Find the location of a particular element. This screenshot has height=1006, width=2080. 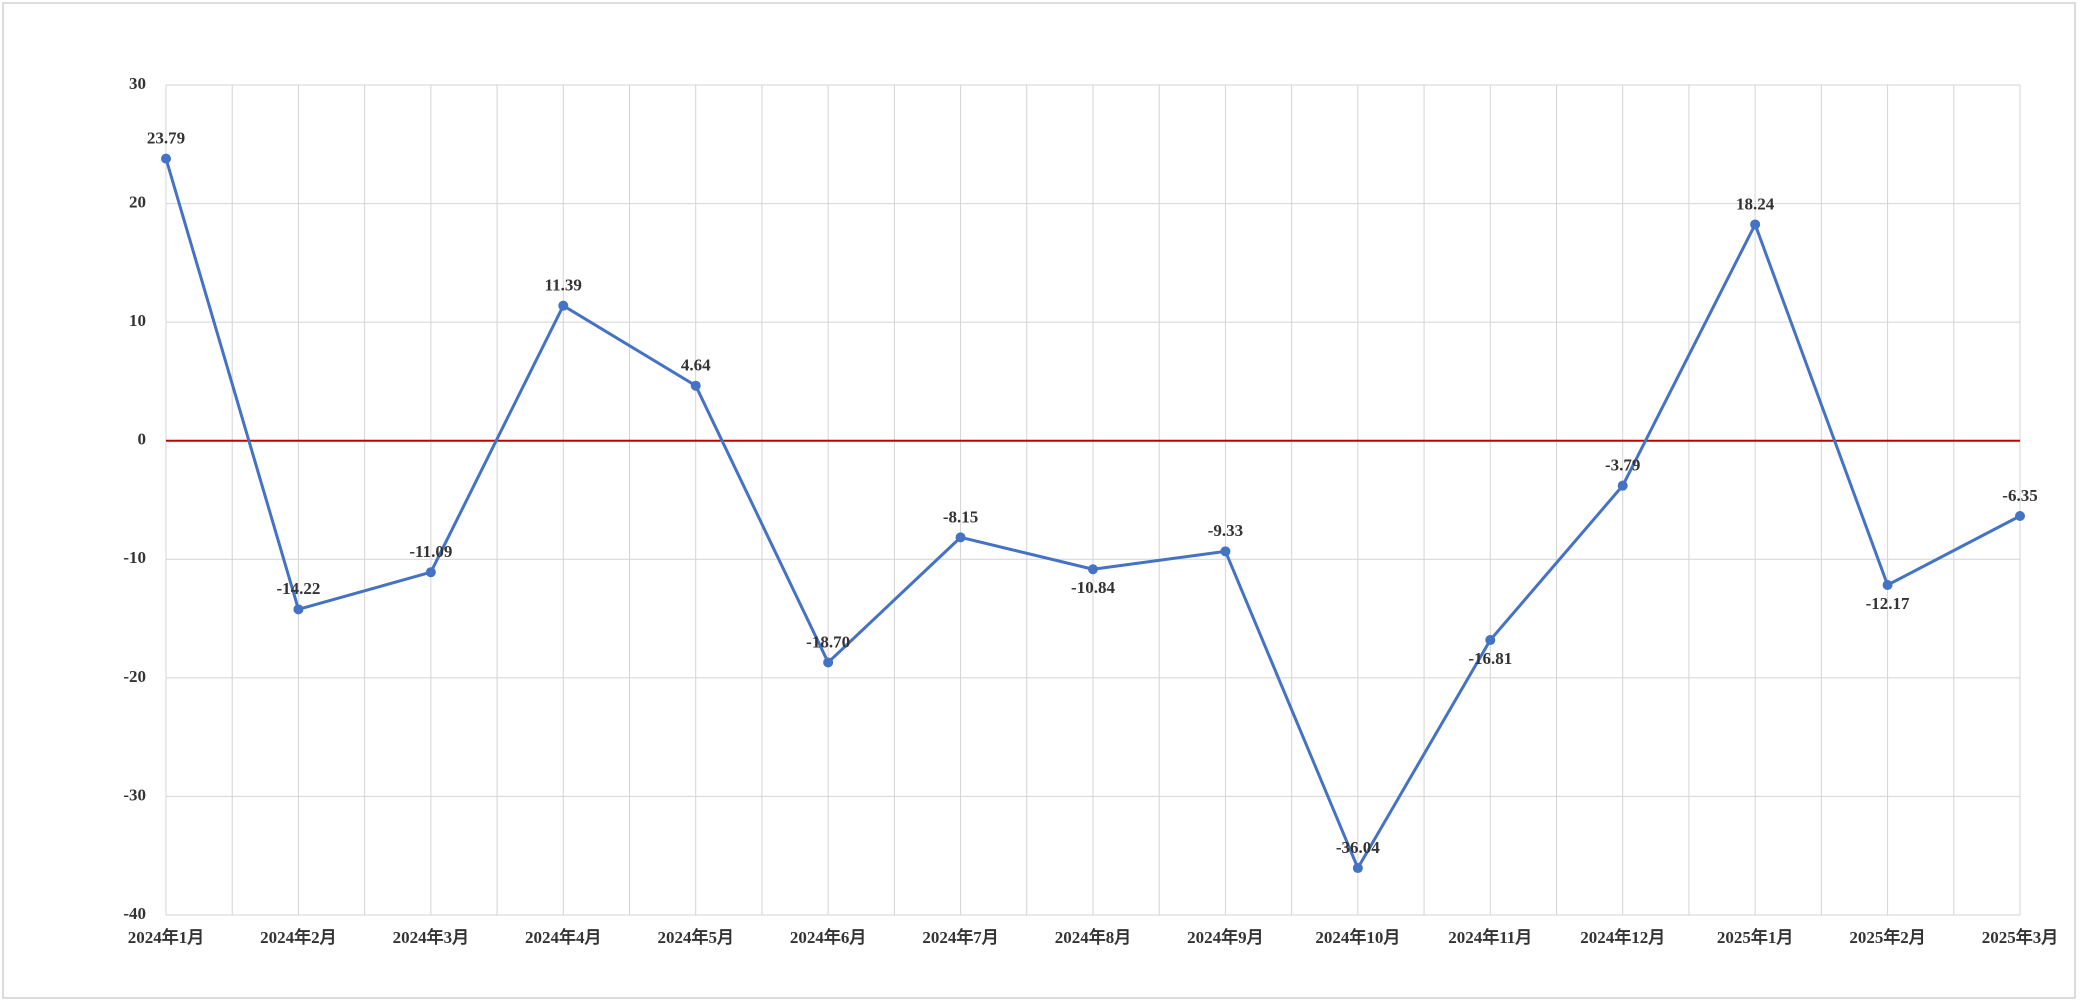

data-label: -6.35 is located at coordinates (2019, 495).